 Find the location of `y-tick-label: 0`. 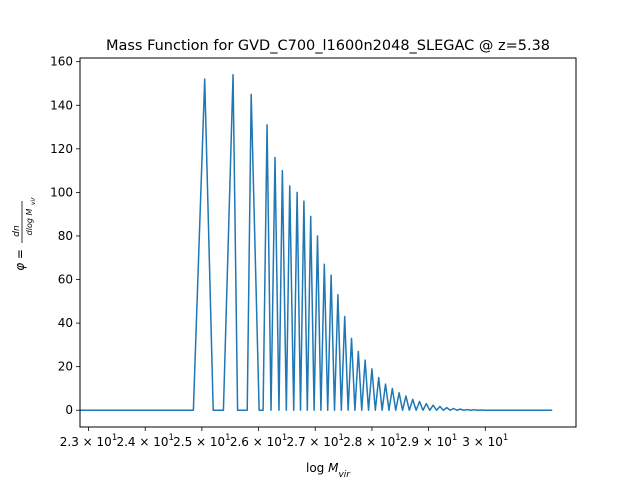

y-tick-label: 0 is located at coordinates (69, 410).